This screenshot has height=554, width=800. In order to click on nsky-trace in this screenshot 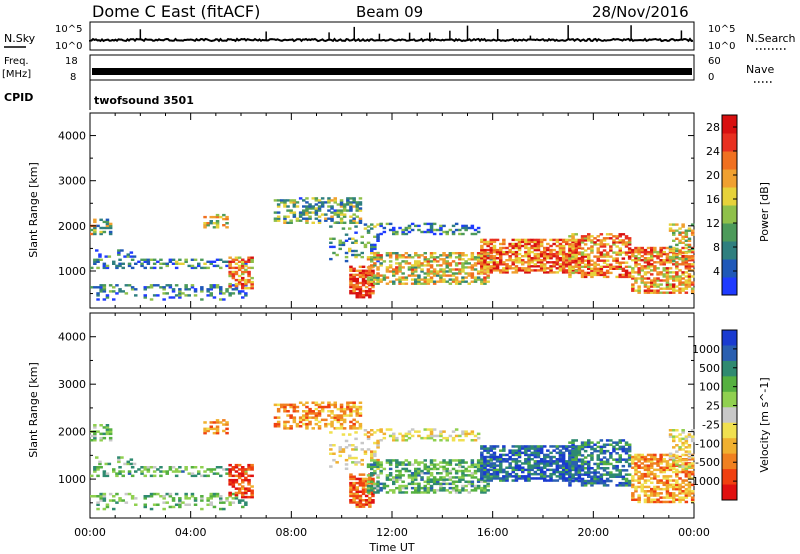, I will do `click(391, 34)`.